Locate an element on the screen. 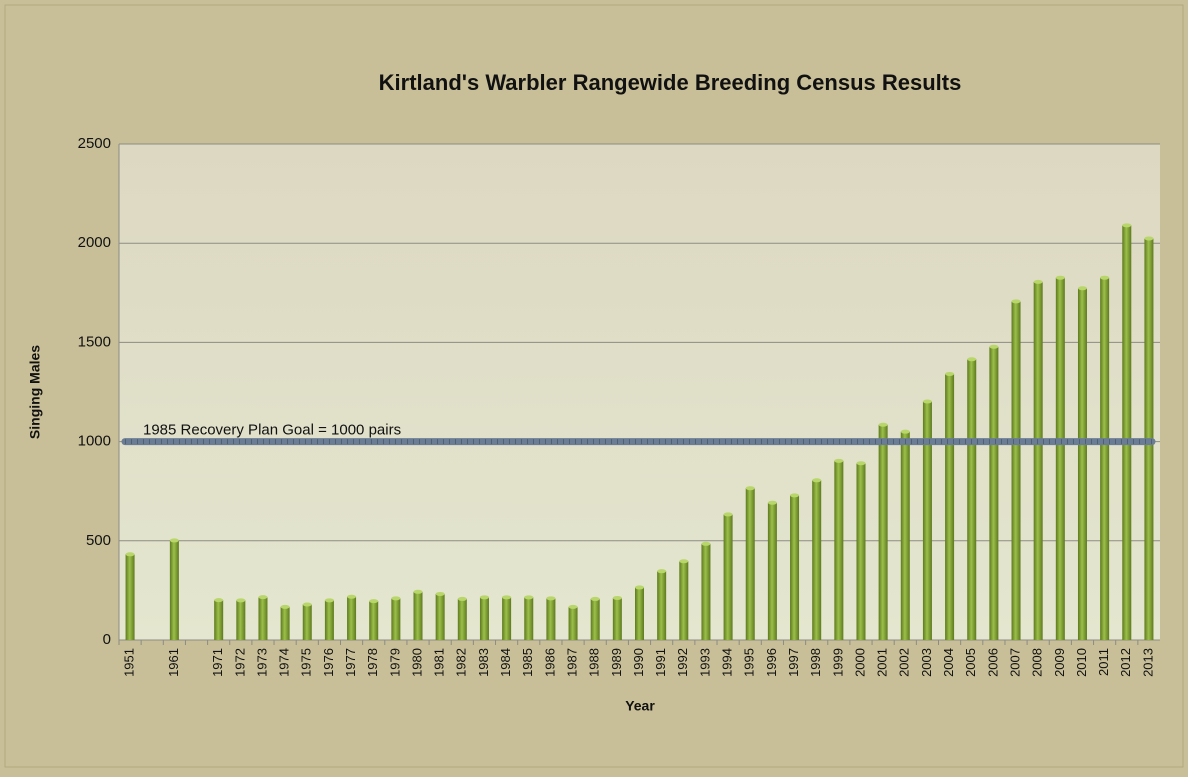 Image resolution: width=1188 pixels, height=777 pixels. x-tick-label: 1976 is located at coordinates (328, 662).